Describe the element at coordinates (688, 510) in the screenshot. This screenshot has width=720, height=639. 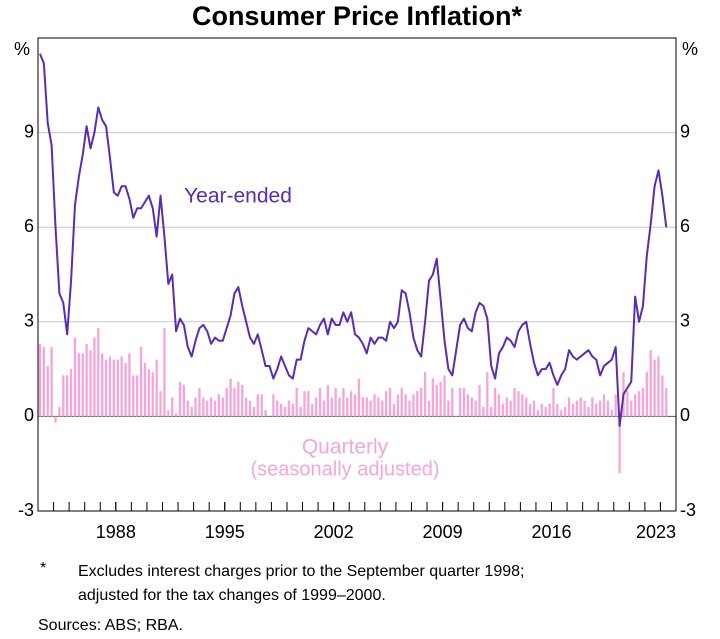
I see `y2-tick-label: -3` at that location.